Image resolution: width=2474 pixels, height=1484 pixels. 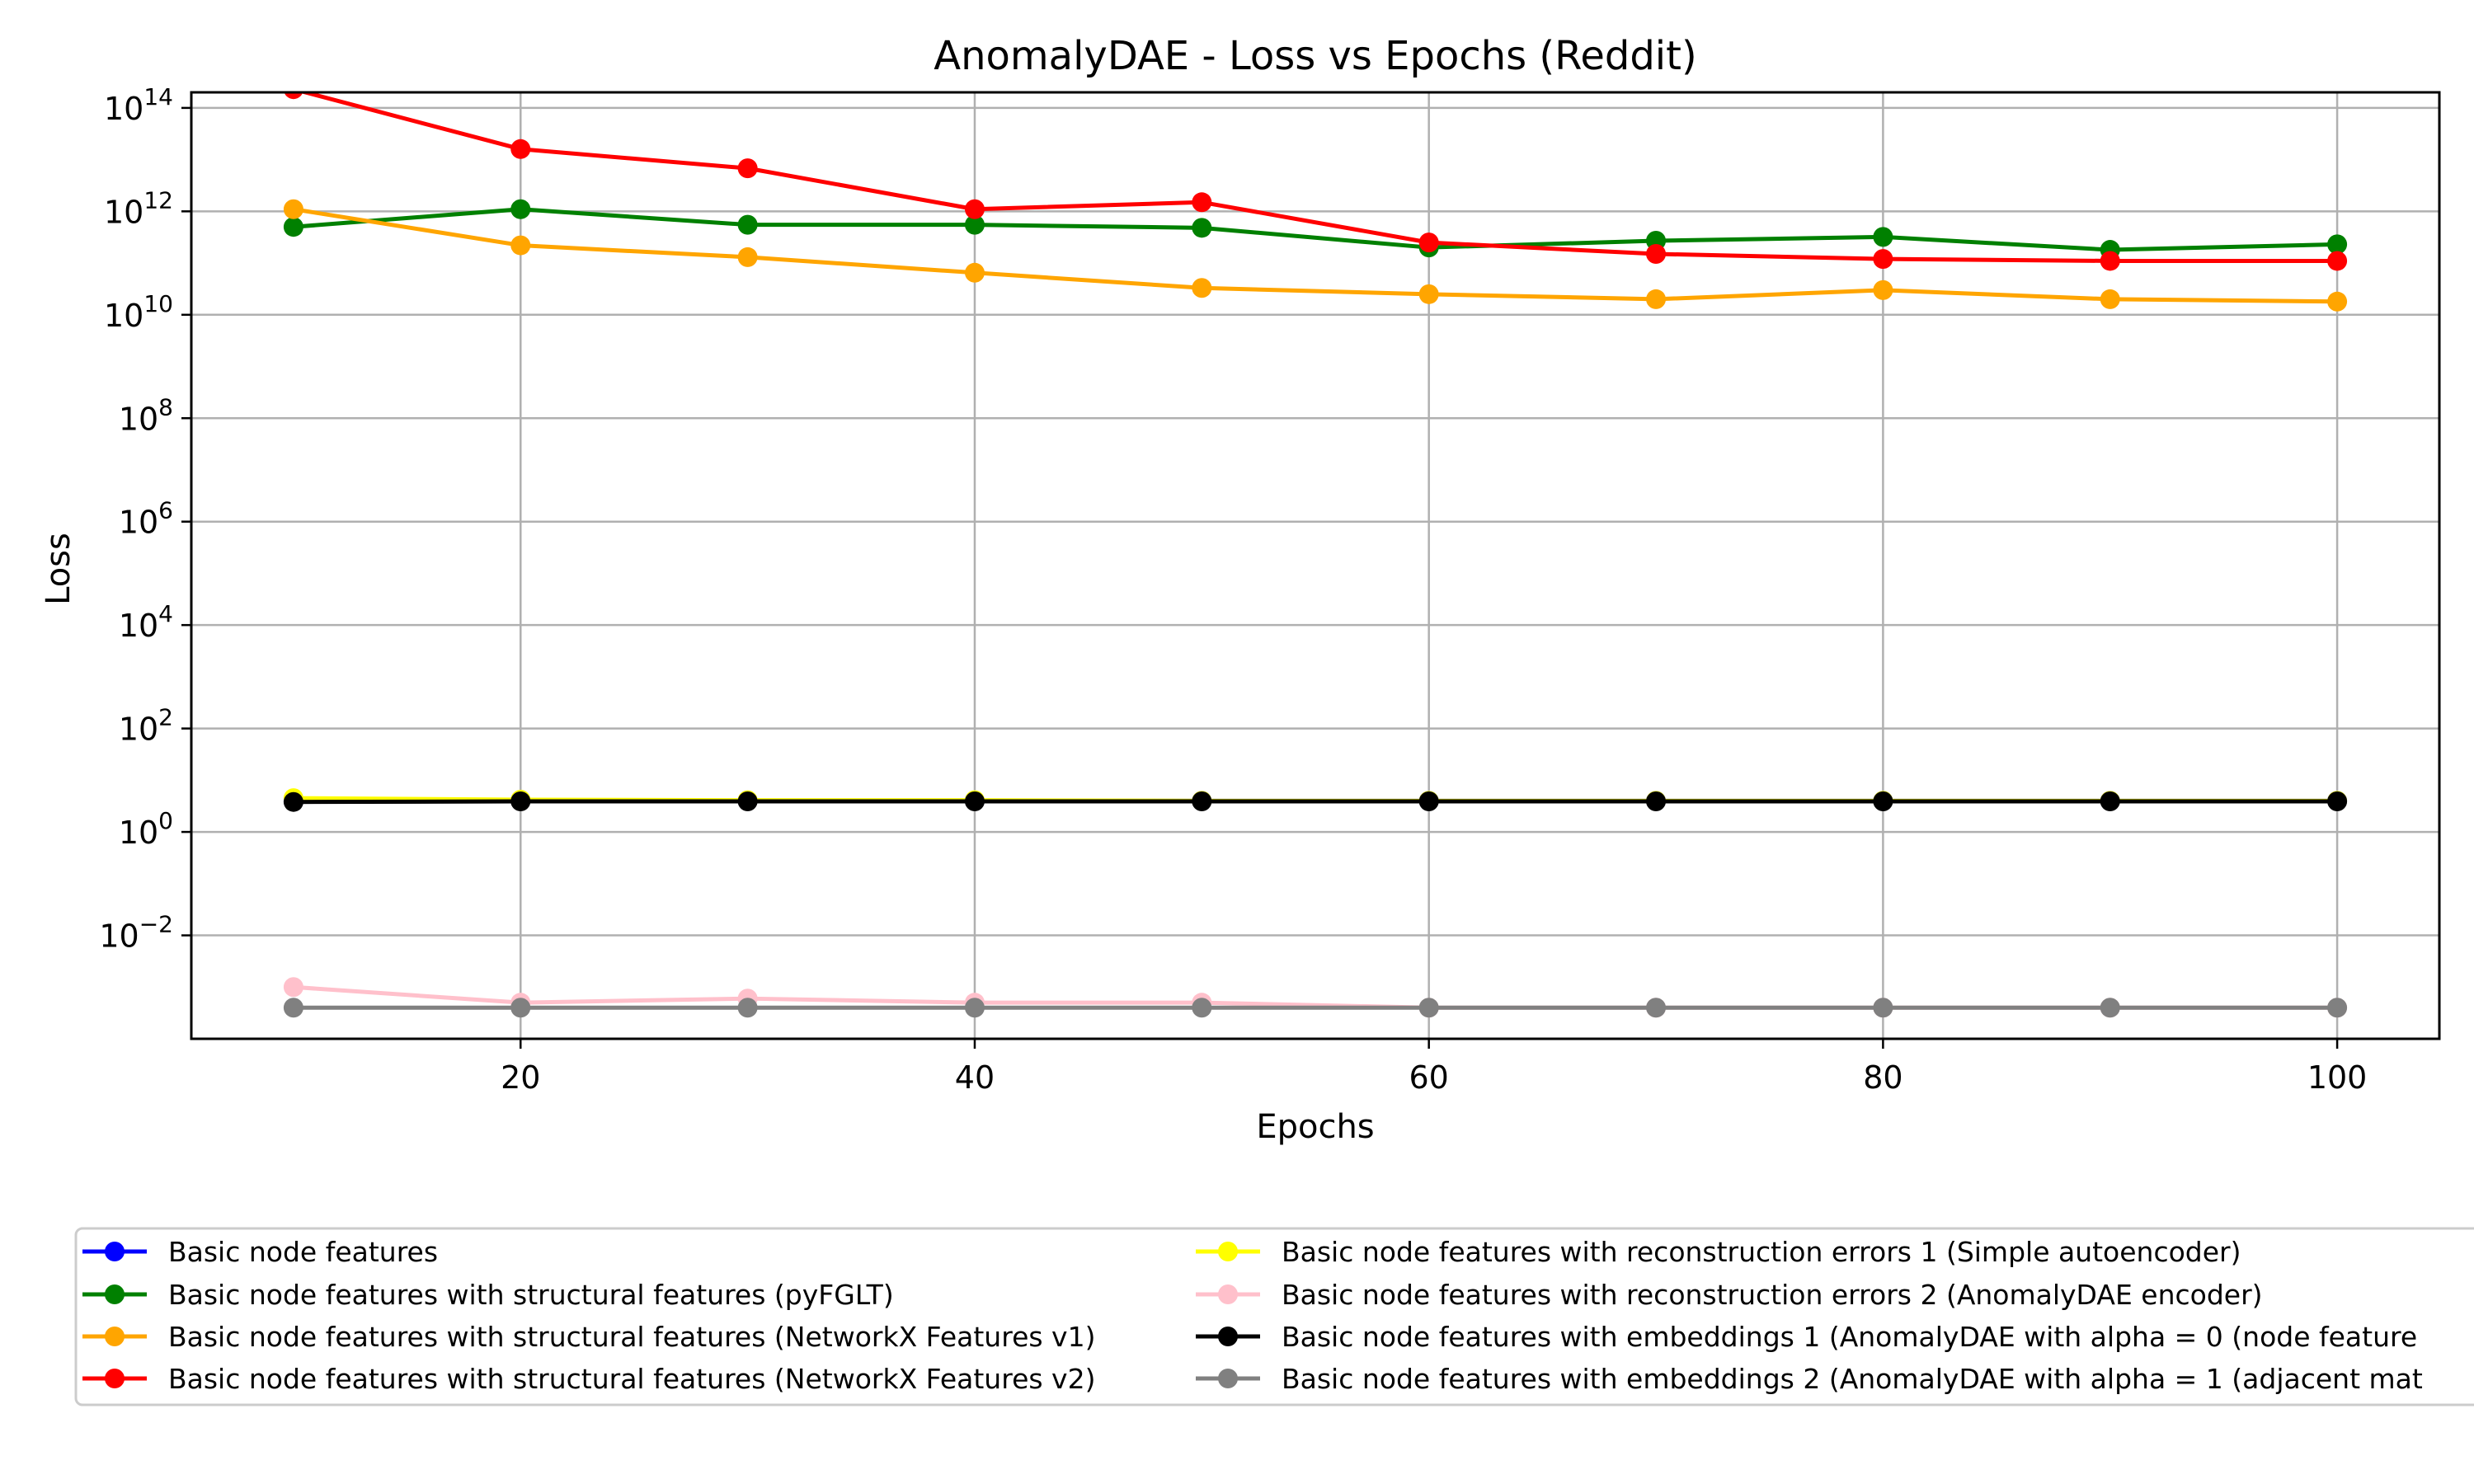 What do you see at coordinates (156, 924) in the screenshot?
I see `y-tick-exponent: −2` at bounding box center [156, 924].